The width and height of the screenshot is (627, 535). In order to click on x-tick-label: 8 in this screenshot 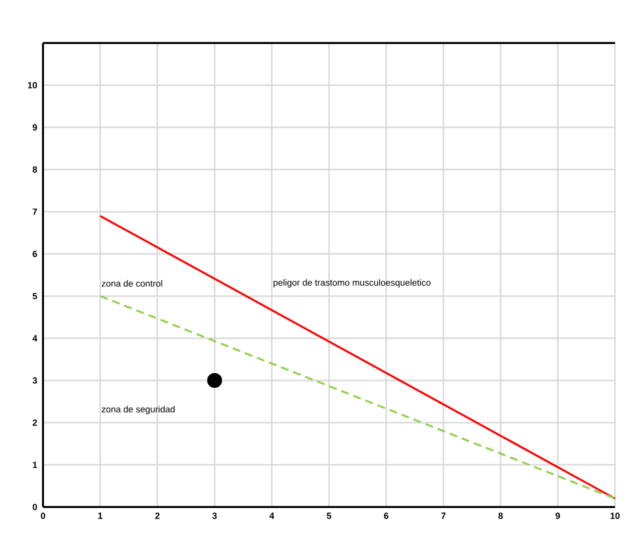, I will do `click(500, 515)`.